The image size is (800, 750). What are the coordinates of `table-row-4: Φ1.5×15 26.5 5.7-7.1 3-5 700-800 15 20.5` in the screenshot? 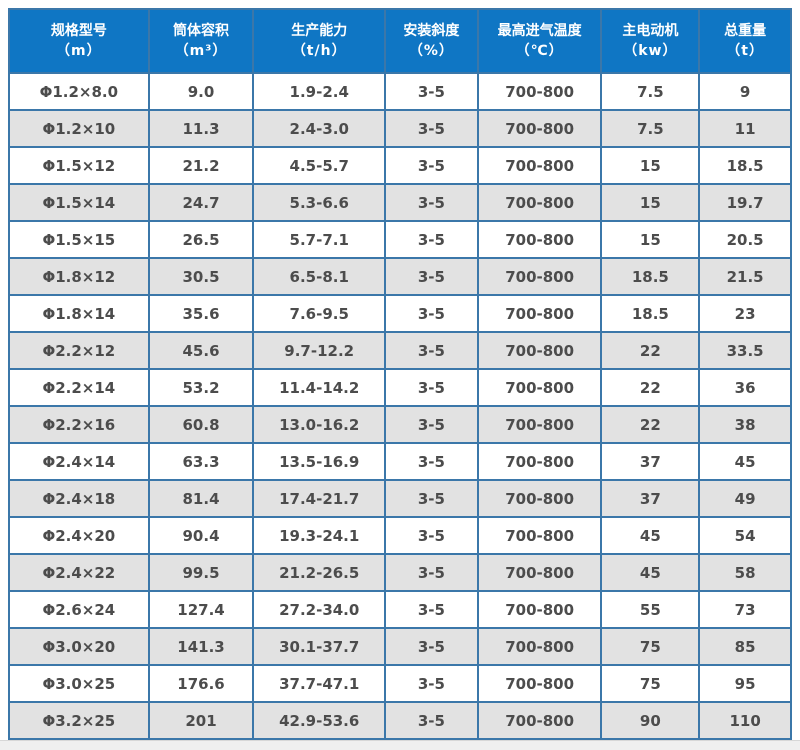 It's located at (400, 239).